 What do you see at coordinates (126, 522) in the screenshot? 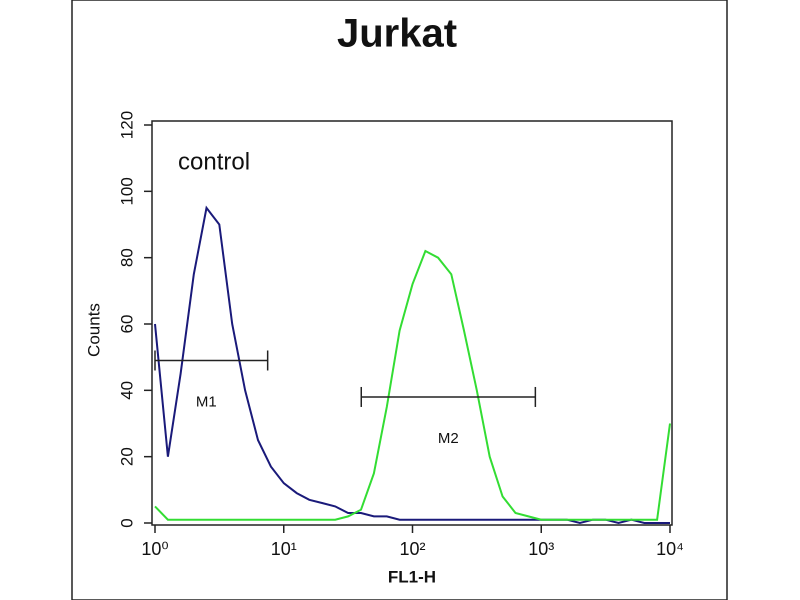
I see `y-tick-label: 0` at bounding box center [126, 522].